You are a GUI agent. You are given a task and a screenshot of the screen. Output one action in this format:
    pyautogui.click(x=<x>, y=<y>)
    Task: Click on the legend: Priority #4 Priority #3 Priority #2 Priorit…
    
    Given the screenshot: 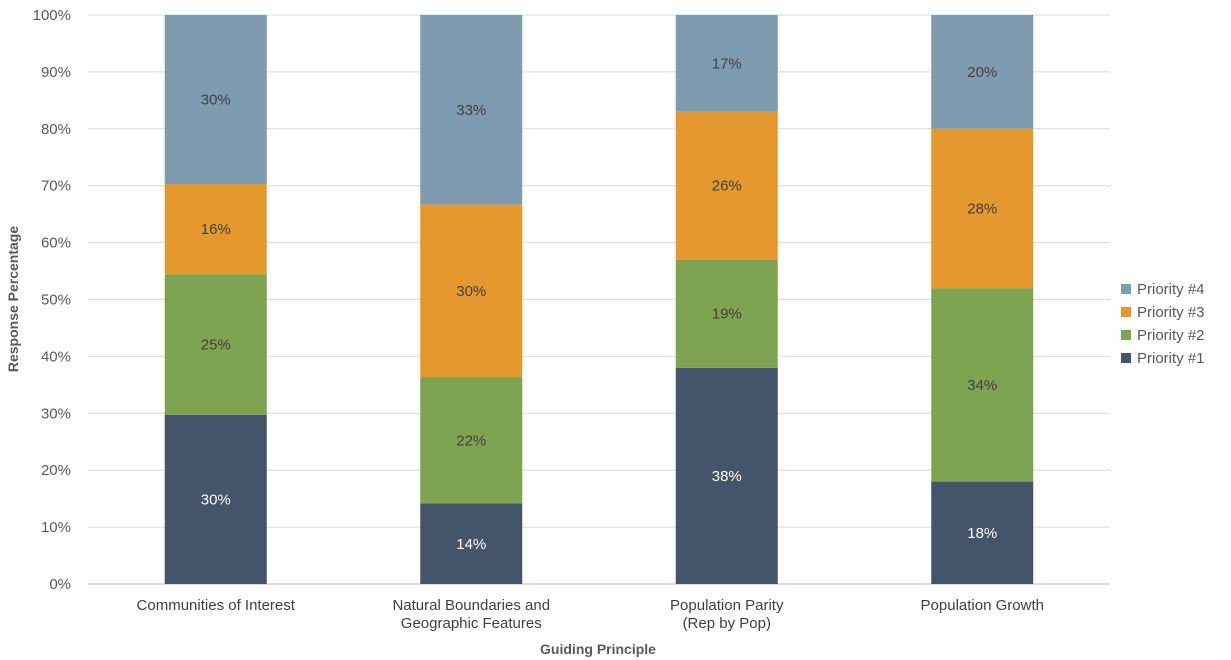 What is the action you would take?
    pyautogui.click(x=1163, y=324)
    